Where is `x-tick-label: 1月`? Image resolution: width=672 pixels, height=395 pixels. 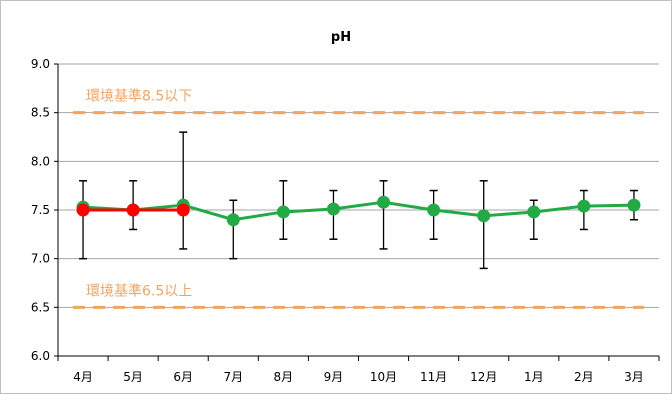
x-tick-label: 1月 is located at coordinates (534, 377).